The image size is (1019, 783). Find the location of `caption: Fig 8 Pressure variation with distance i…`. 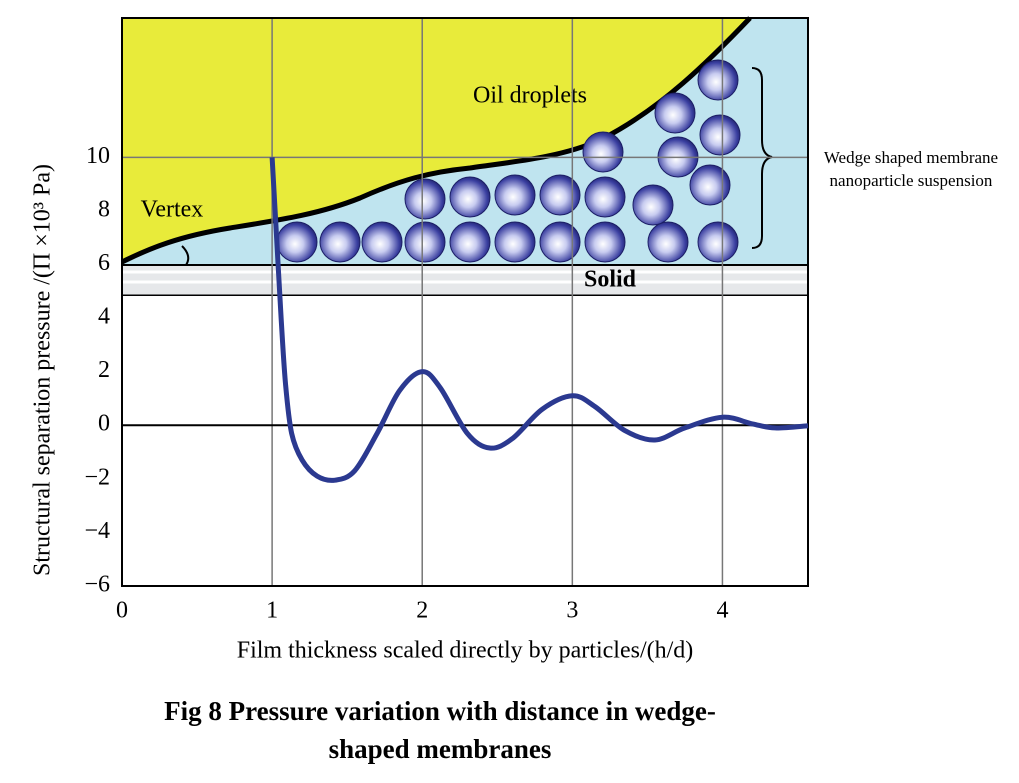

caption: Fig 8 Pressure variation with distance i… is located at coordinates (440, 730).